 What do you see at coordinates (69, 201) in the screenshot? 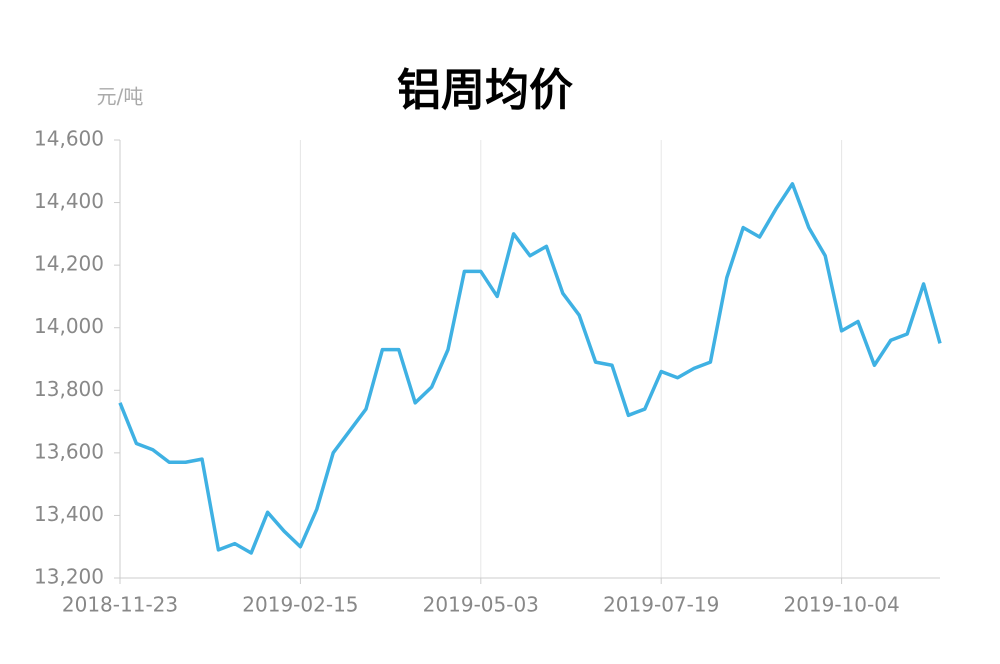
I see `y-tick-label: 14,400` at bounding box center [69, 201].